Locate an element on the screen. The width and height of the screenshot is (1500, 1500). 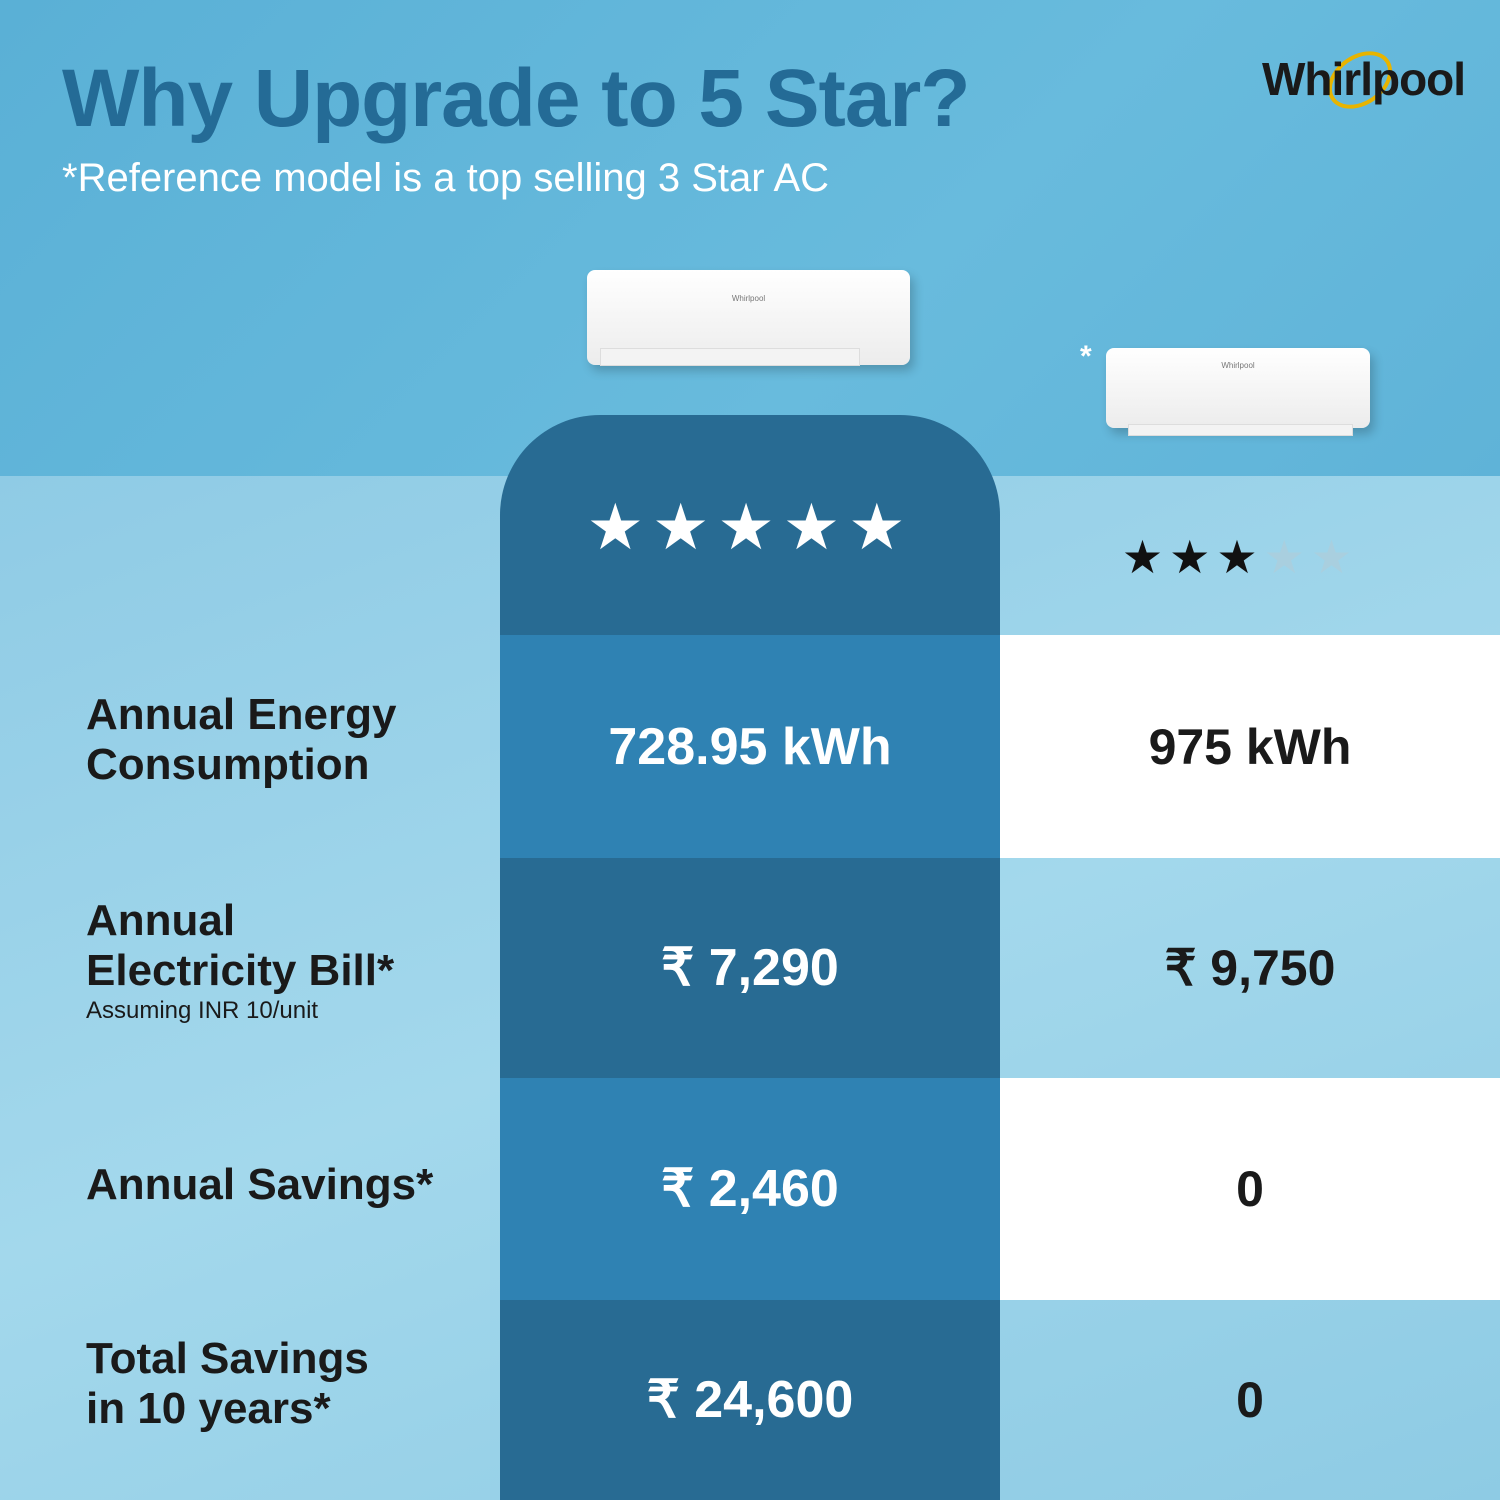
value: 975 kWh is located at coordinates (1250, 746).